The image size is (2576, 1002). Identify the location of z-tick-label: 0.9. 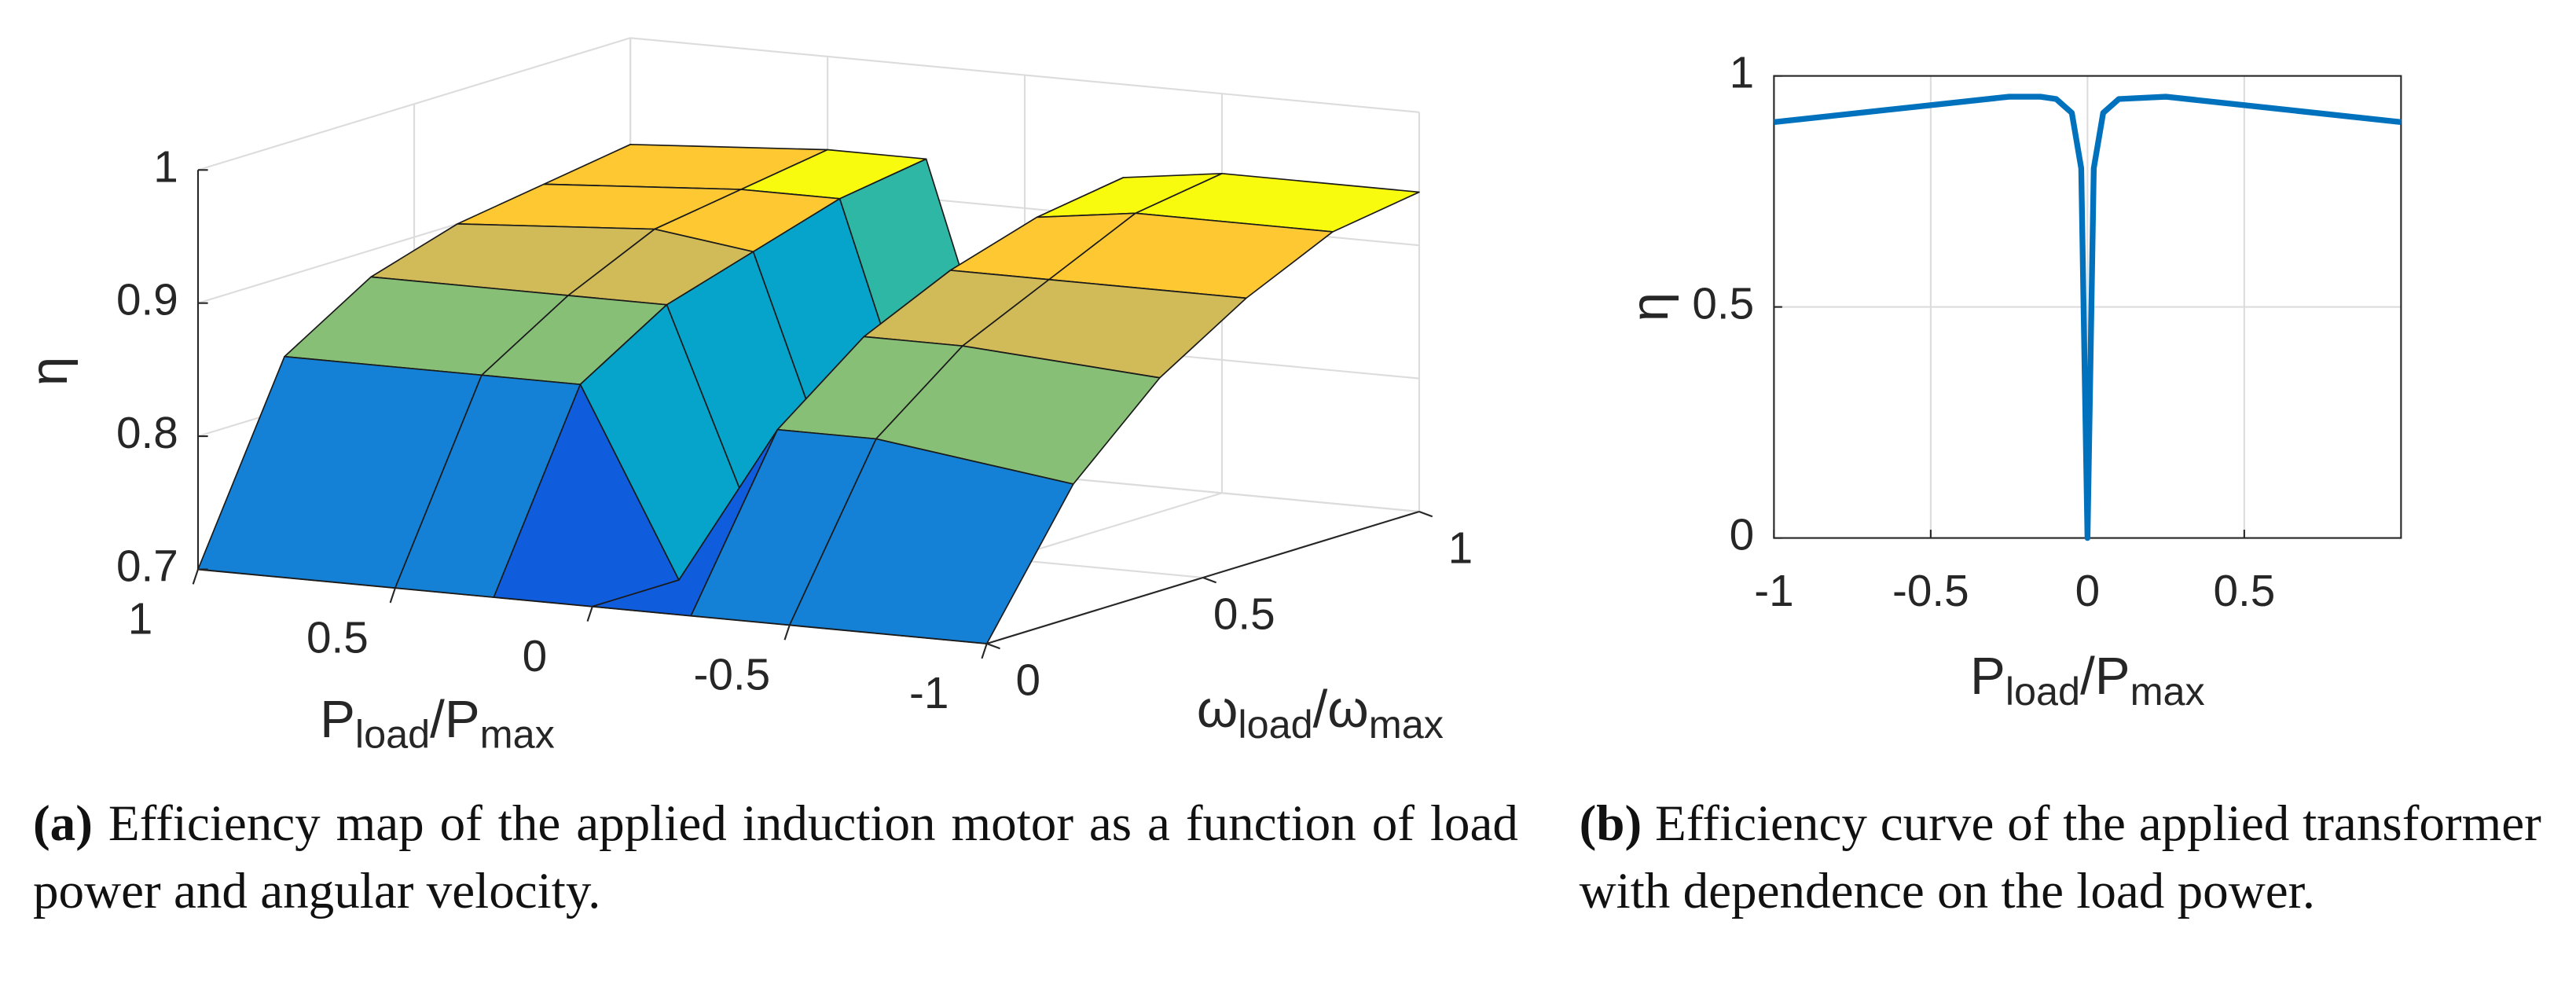
(147, 300).